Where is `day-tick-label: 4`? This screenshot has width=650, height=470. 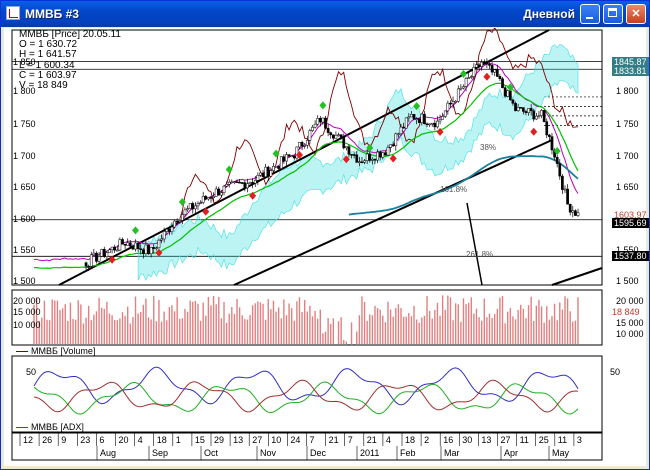 day-tick-label: 4 is located at coordinates (388, 440).